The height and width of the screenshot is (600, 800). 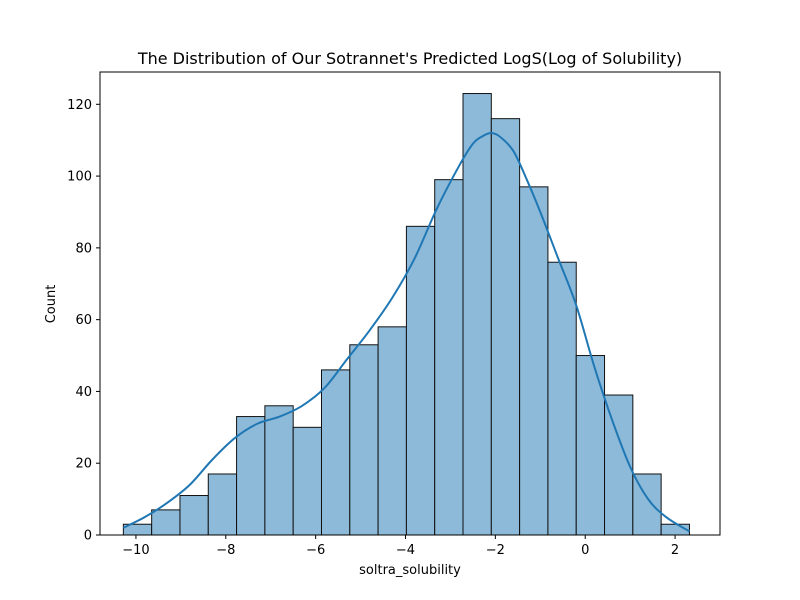 What do you see at coordinates (83, 248) in the screenshot?
I see `y-tick-label: 80` at bounding box center [83, 248].